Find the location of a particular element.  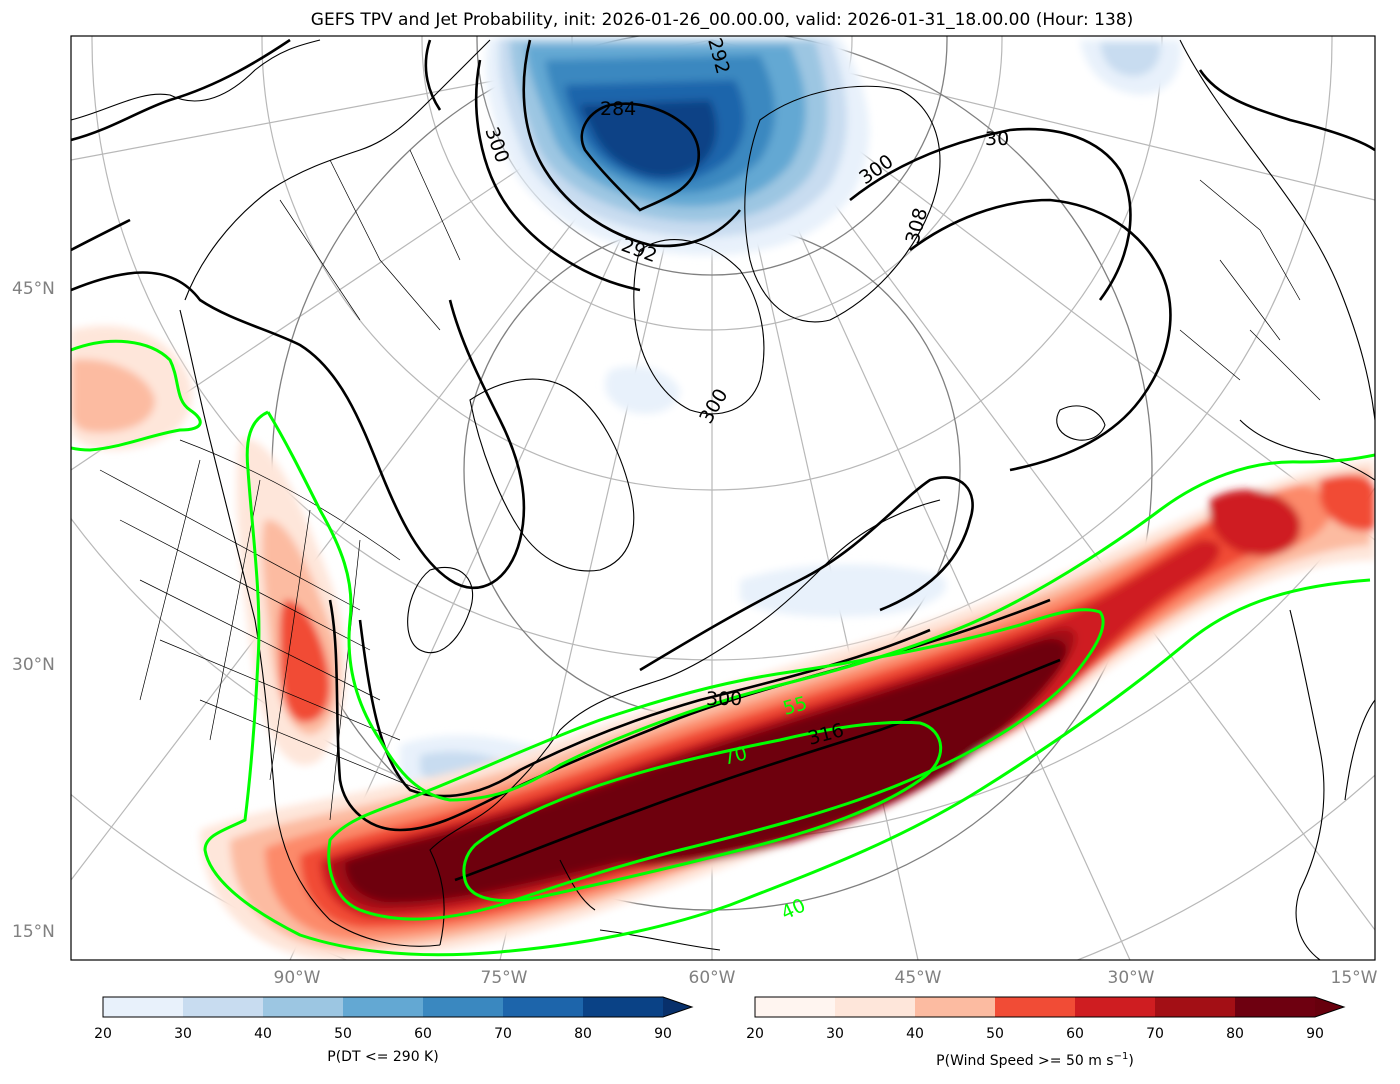

border-us-canada is located at coordinates (290, 500).